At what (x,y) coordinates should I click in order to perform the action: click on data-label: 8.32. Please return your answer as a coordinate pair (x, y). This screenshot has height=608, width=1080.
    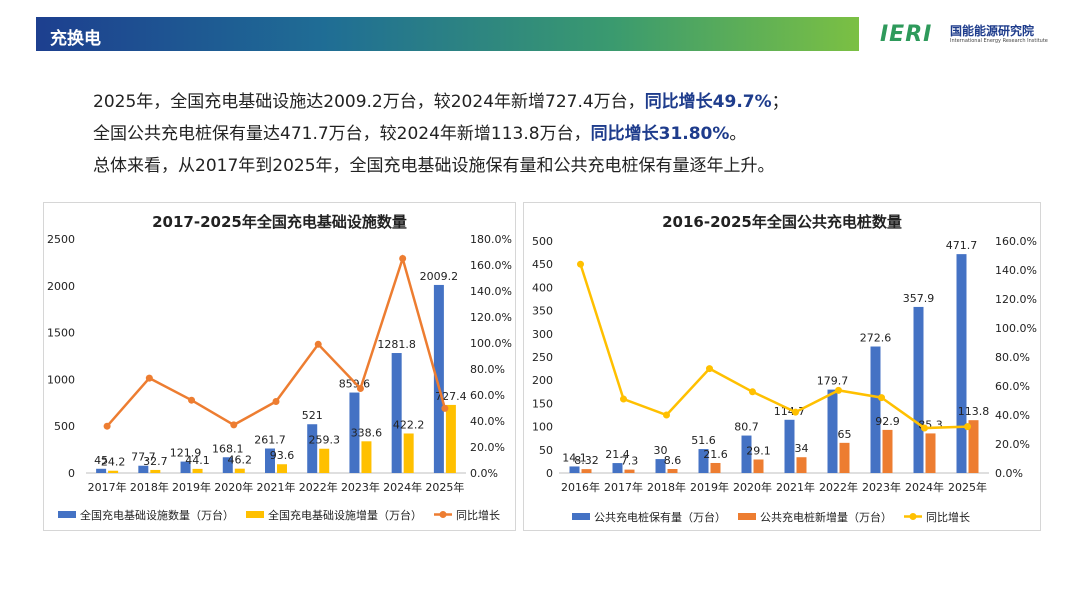
    Looking at the image, I should click on (586, 460).